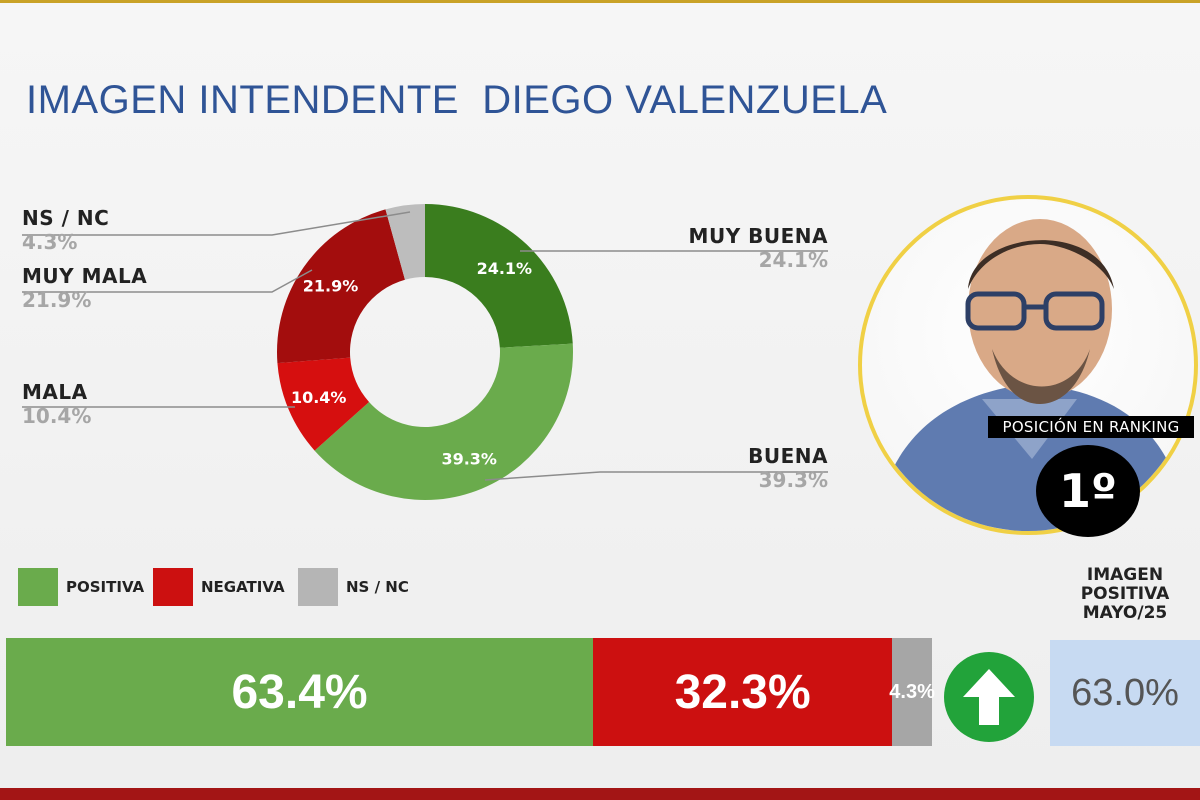 The width and height of the screenshot is (1200, 800). I want to click on donut-slice-buena, so click(443, 422).